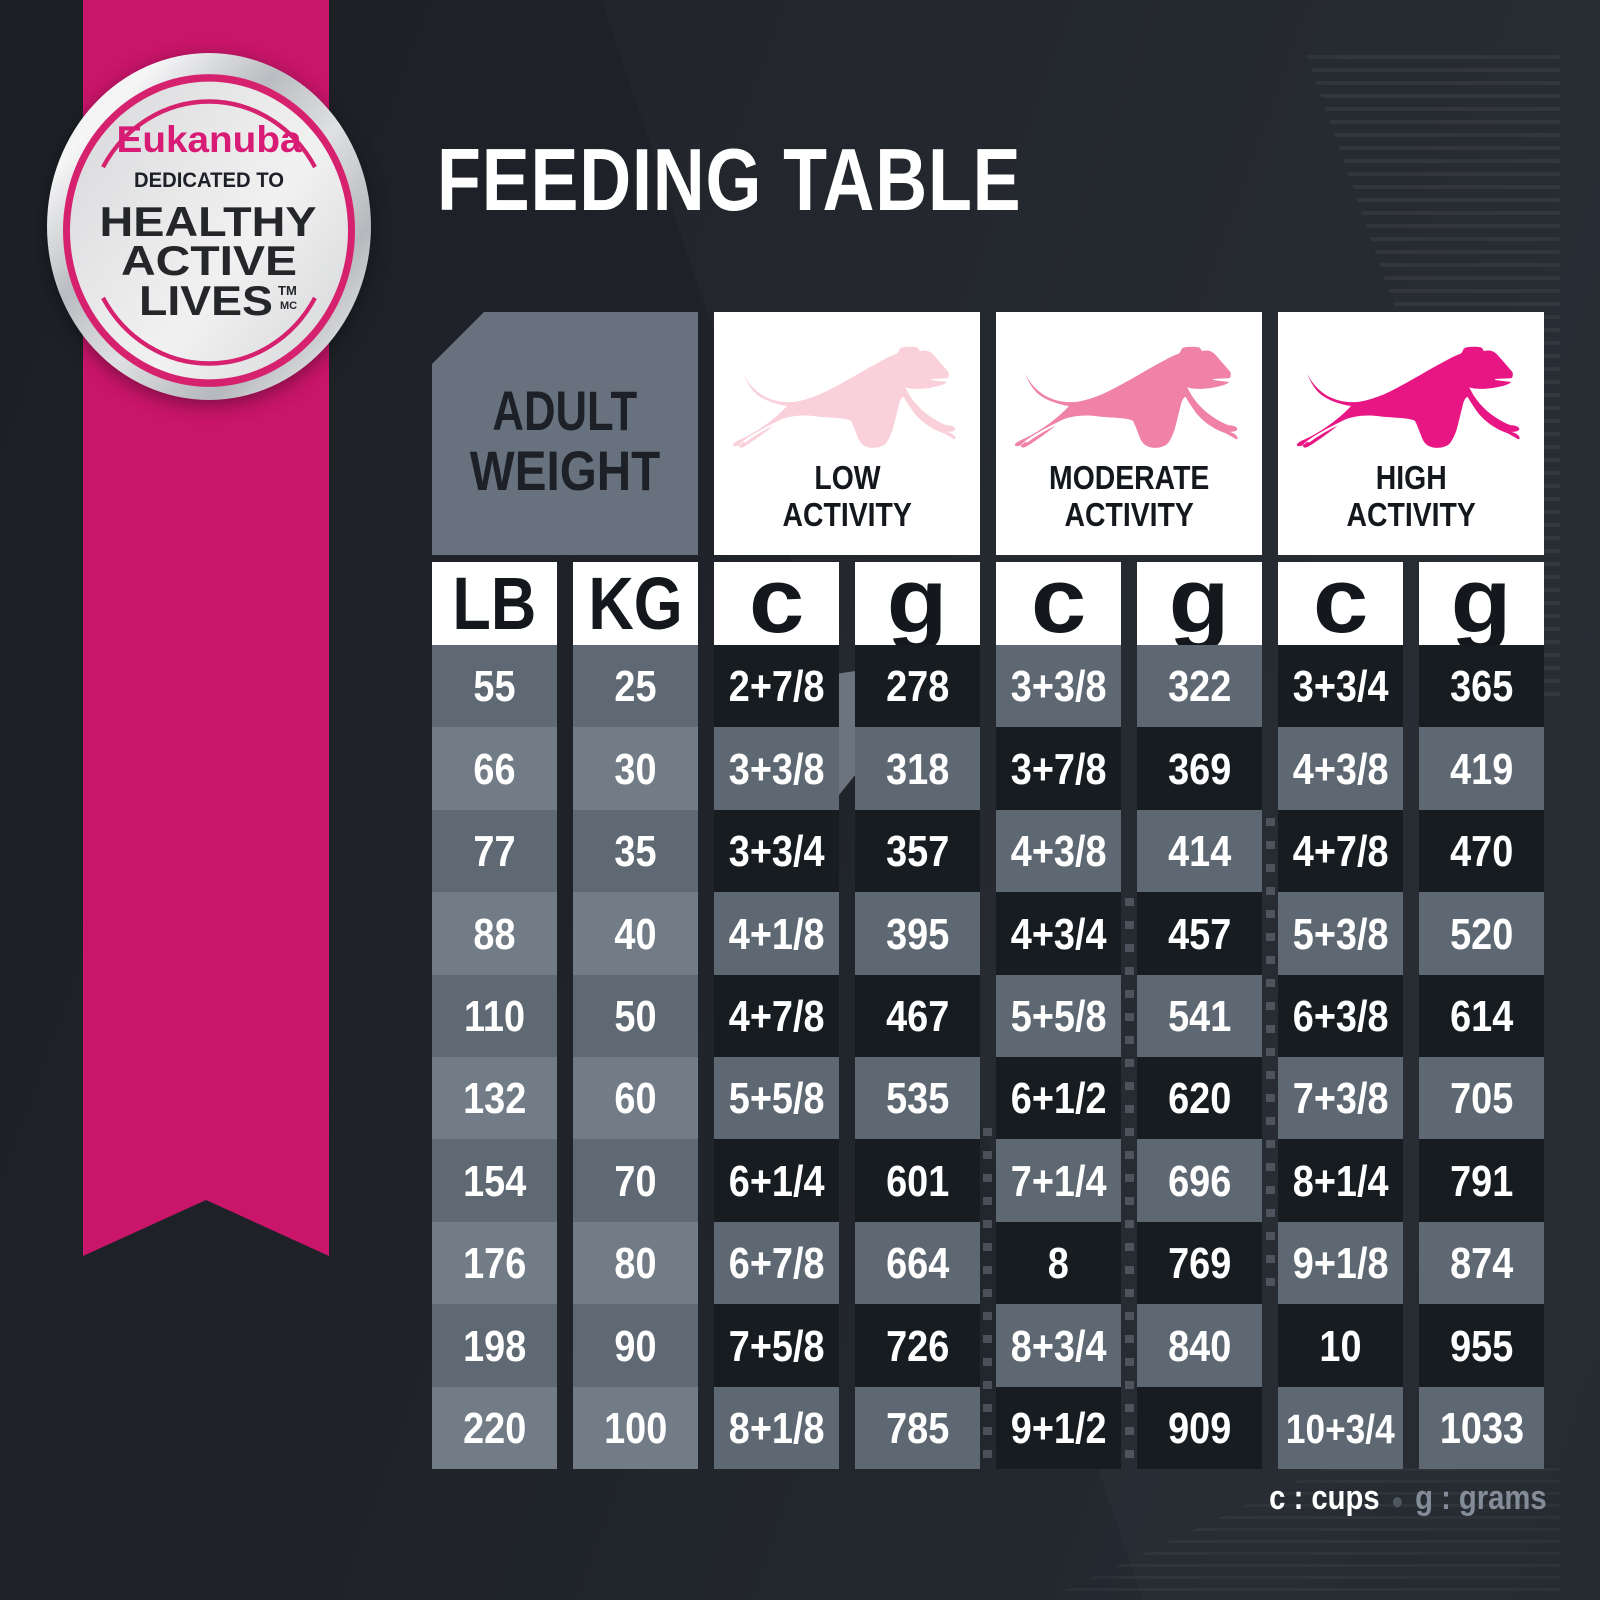 This screenshot has width=1600, height=1600. Describe the element at coordinates (209, 260) in the screenshot. I see `svg-text: ACTIVE` at that location.